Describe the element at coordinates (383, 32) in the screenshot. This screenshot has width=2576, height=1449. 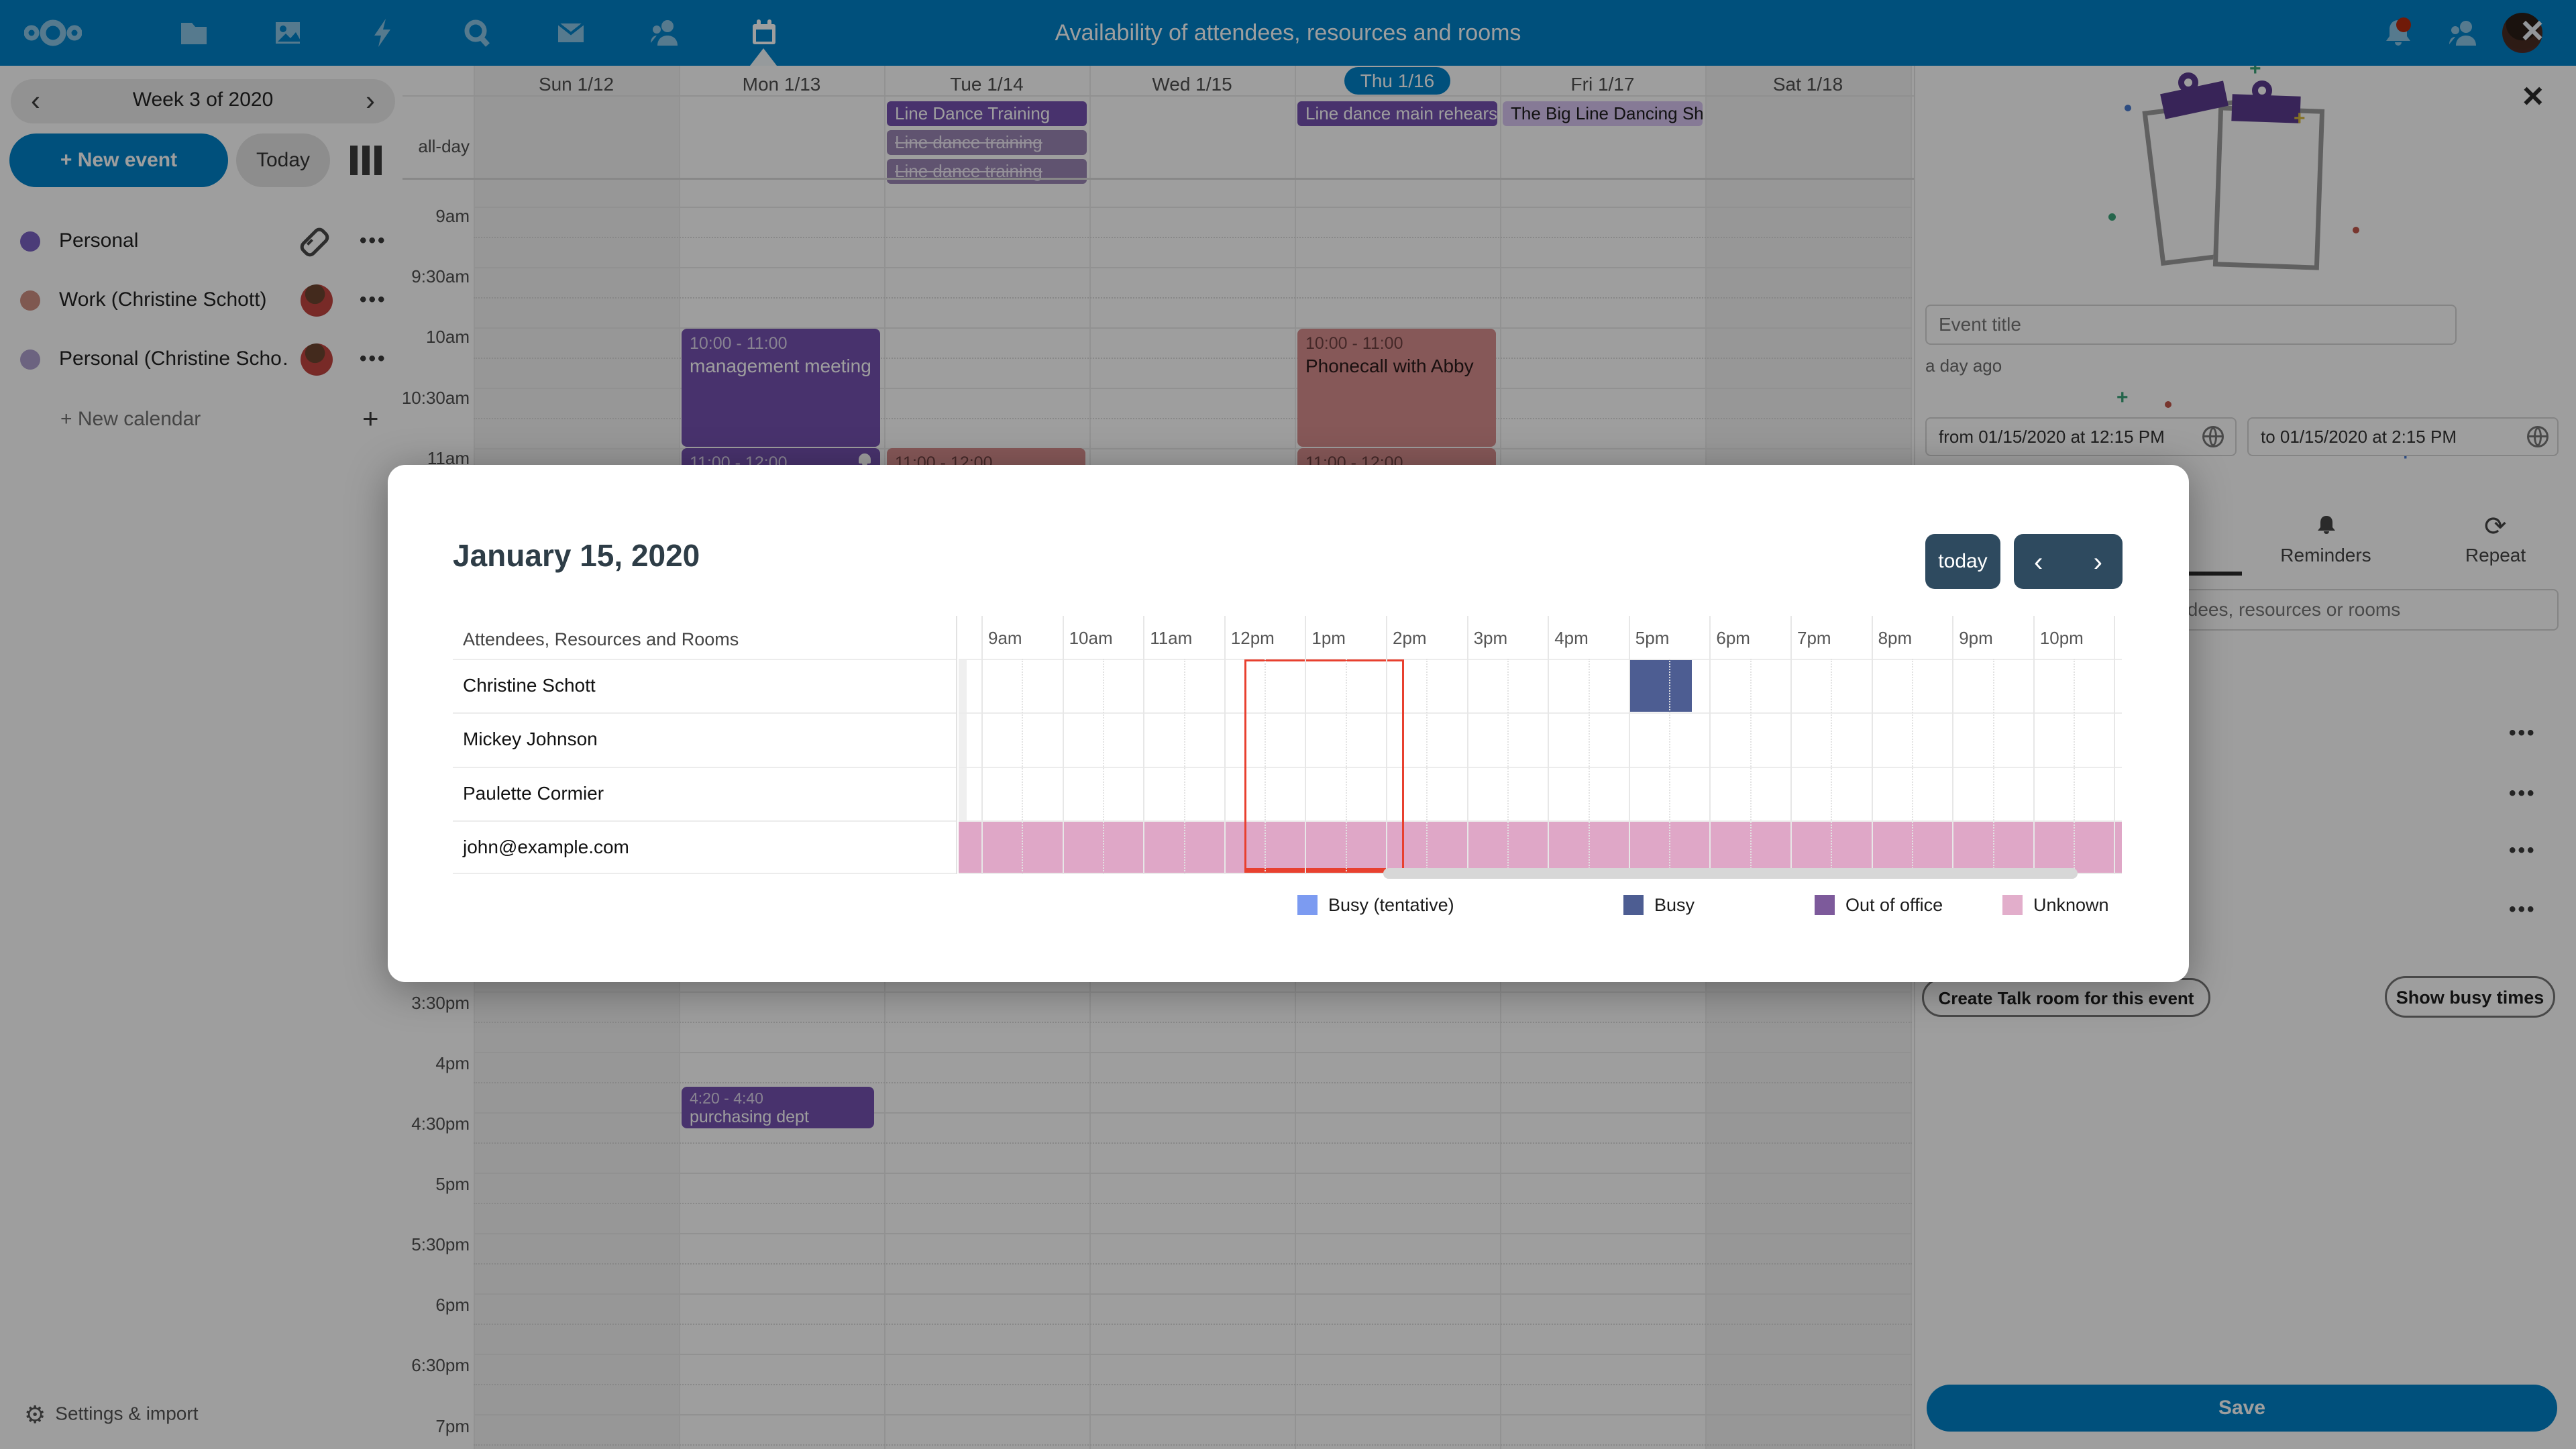
I see `activity-icon` at that location.